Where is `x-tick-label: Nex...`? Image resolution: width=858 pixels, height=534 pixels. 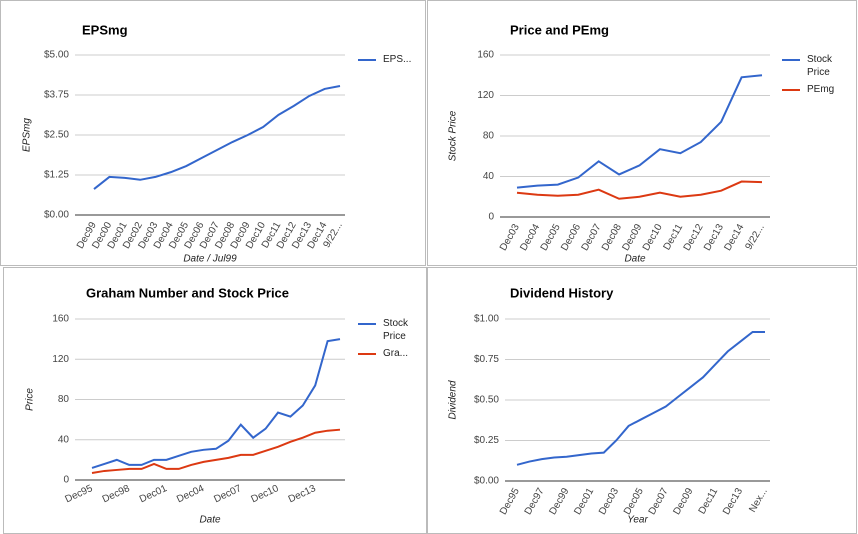
x-tick-label: Nex... is located at coordinates (758, 500).